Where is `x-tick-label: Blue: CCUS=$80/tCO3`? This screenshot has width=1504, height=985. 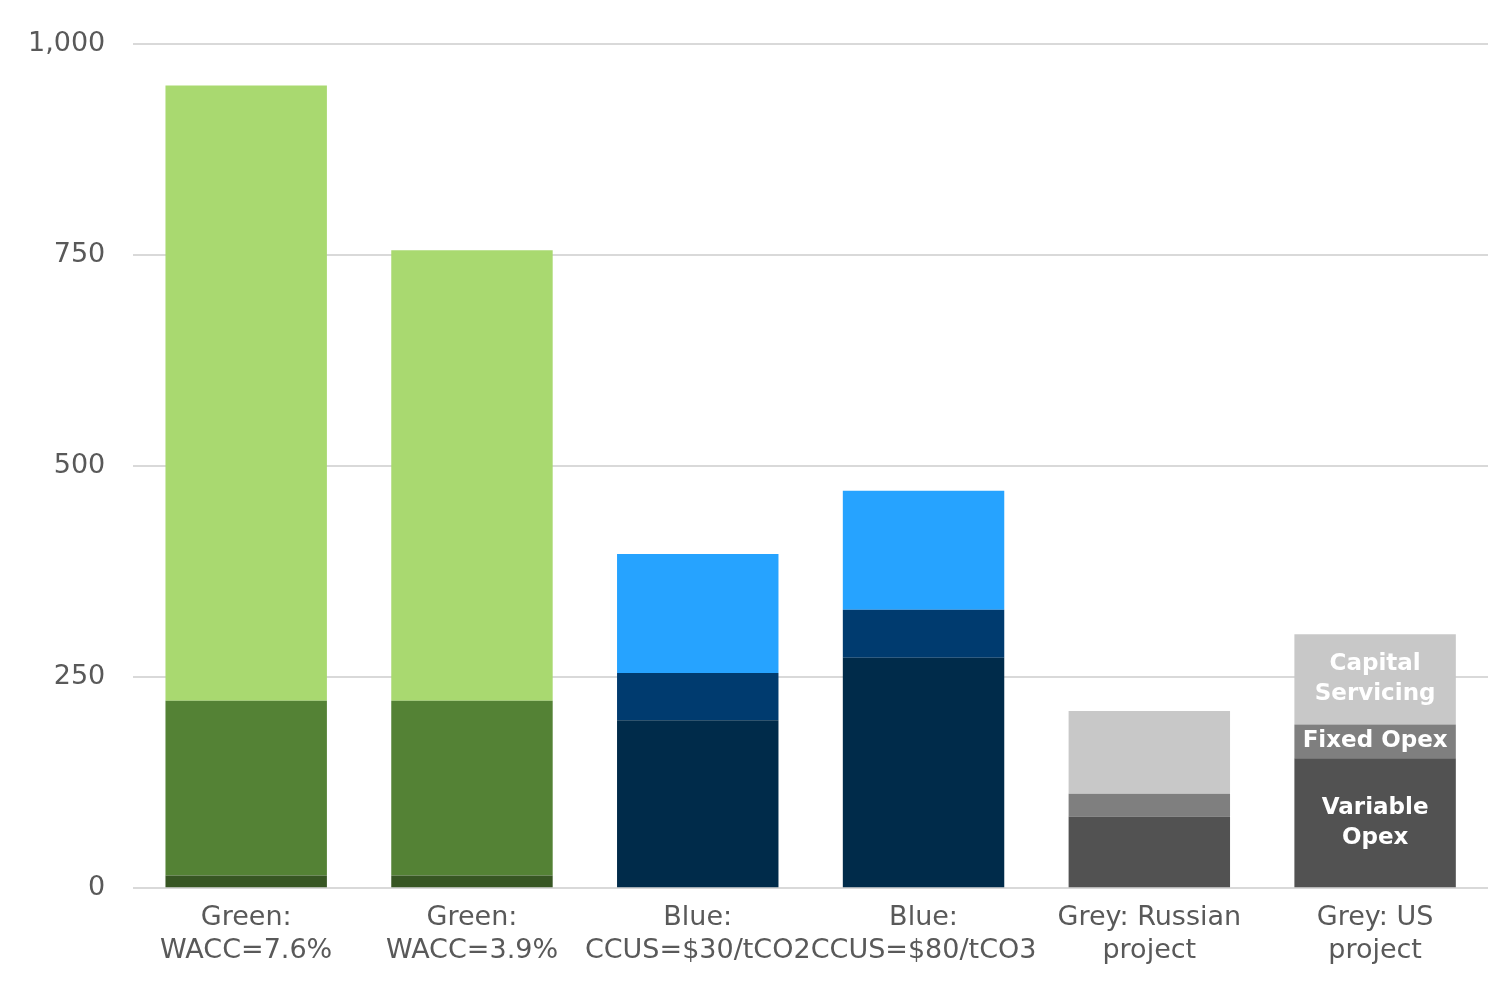
x-tick-label: Blue: CCUS=$80/tCO3 is located at coordinates (923, 932).